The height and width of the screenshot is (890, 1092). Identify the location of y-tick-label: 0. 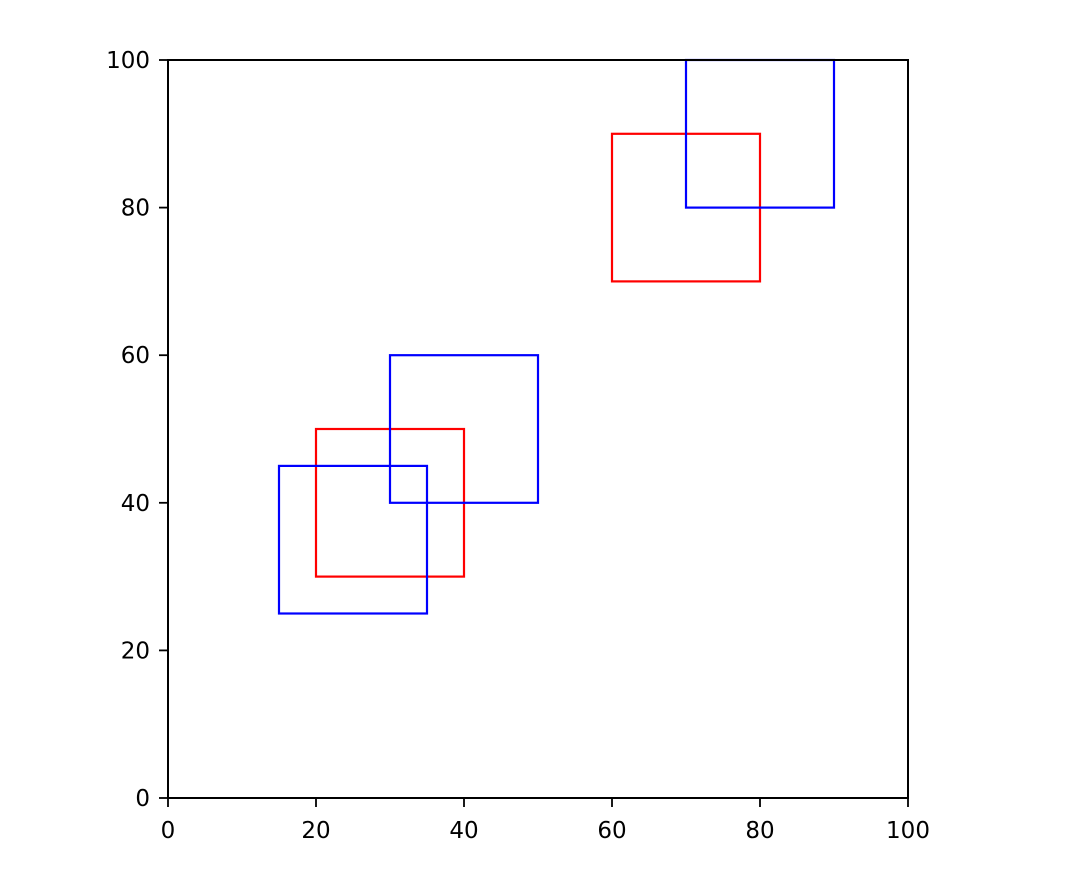
(142, 799).